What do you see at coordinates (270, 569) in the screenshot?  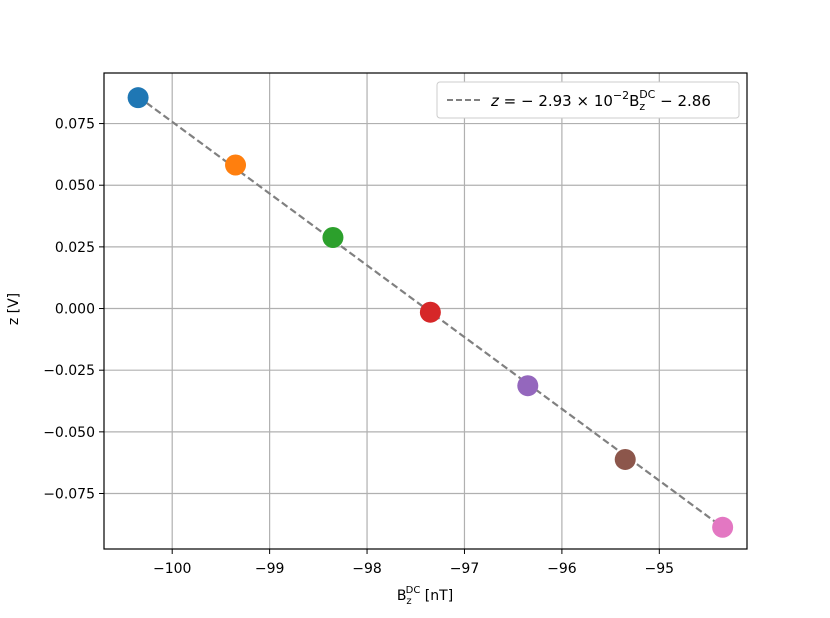 I see `x-tick-label: −99` at bounding box center [270, 569].